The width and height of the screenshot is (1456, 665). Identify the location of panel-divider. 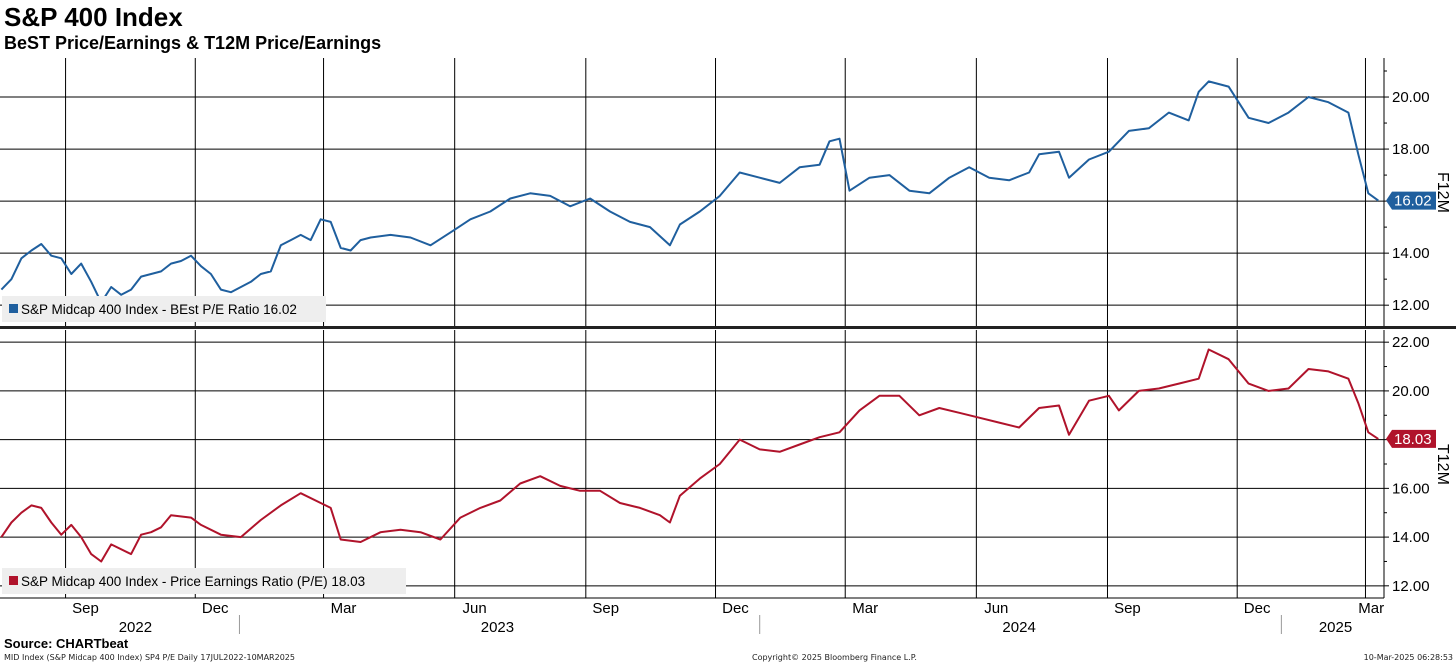
(728, 327).